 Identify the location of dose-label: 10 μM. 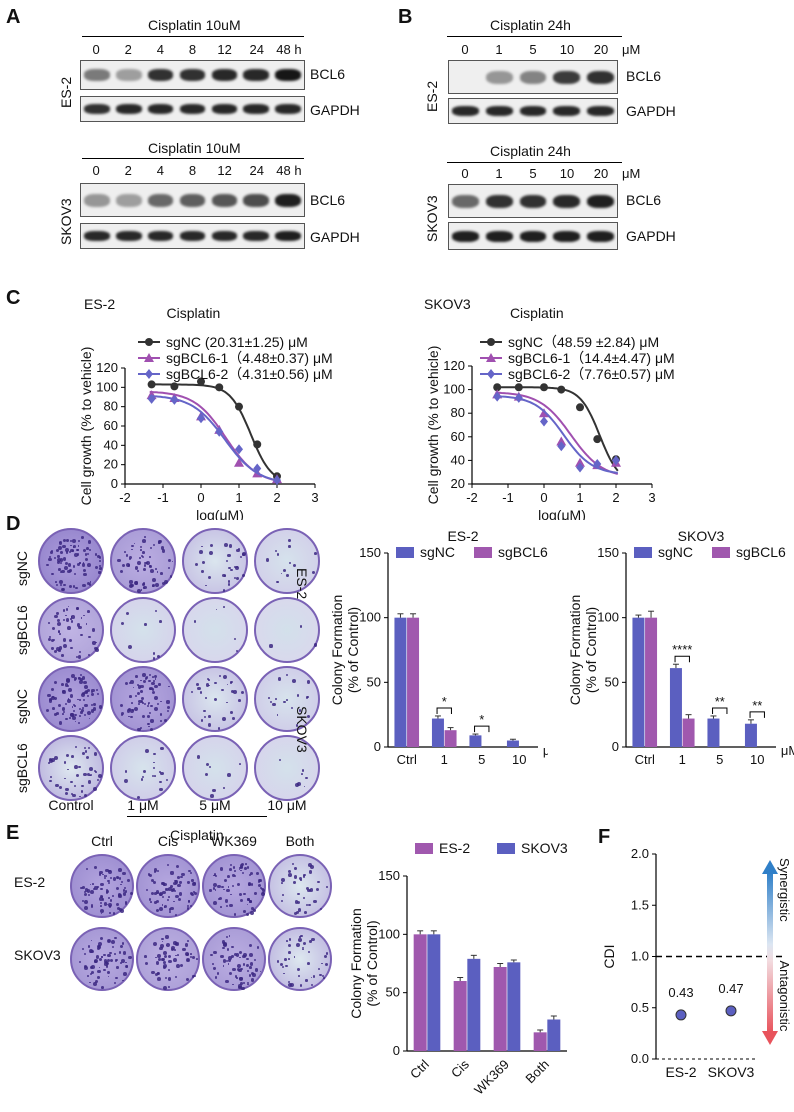
(287, 805).